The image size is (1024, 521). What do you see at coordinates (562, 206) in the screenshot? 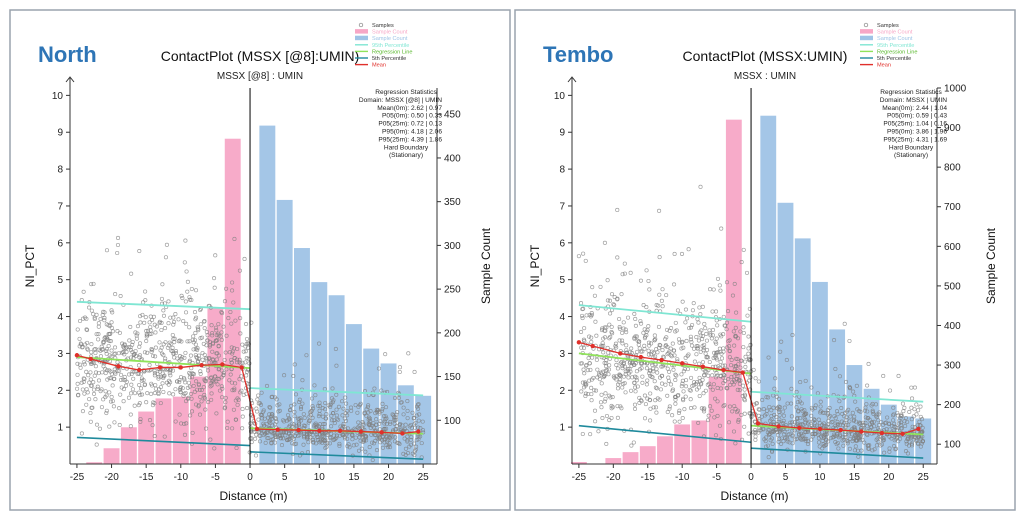
I see `y-tick-label: 7` at bounding box center [562, 206].